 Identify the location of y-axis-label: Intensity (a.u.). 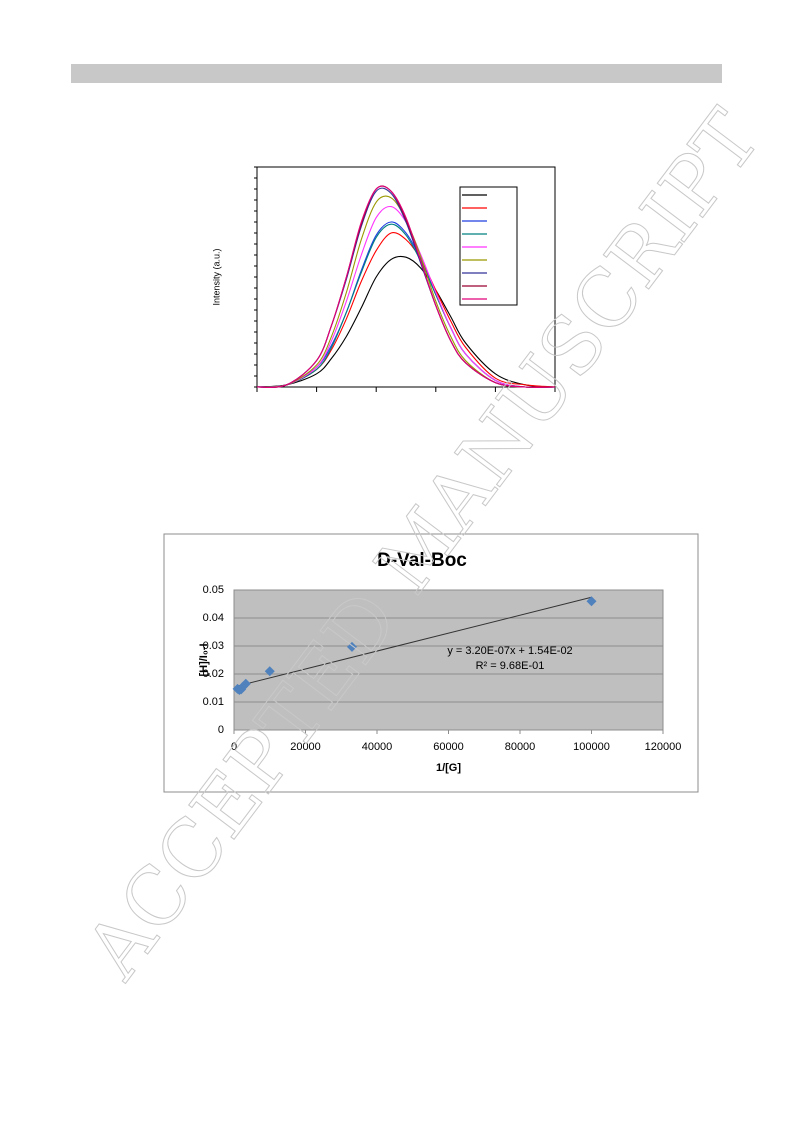
(216, 276).